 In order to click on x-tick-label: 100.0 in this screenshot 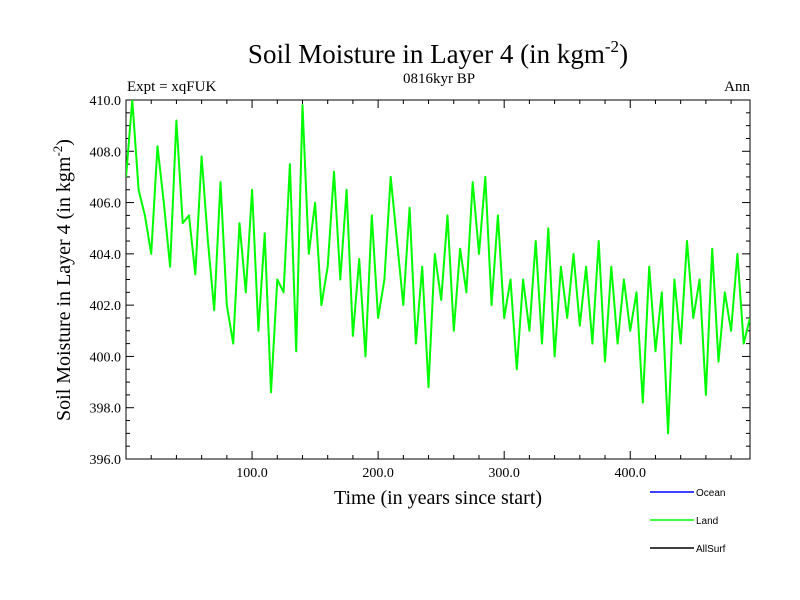, I will do `click(252, 473)`.